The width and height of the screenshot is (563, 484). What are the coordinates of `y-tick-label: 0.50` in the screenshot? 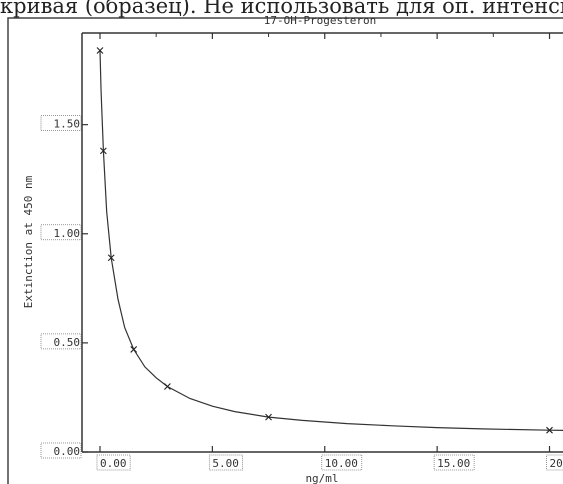 It's located at (67, 342).